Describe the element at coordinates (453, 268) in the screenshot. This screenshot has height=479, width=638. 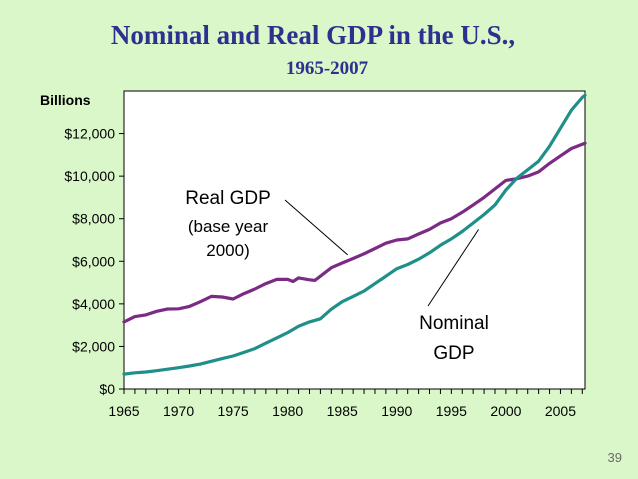
I see `nominal-gdp-pointer` at that location.